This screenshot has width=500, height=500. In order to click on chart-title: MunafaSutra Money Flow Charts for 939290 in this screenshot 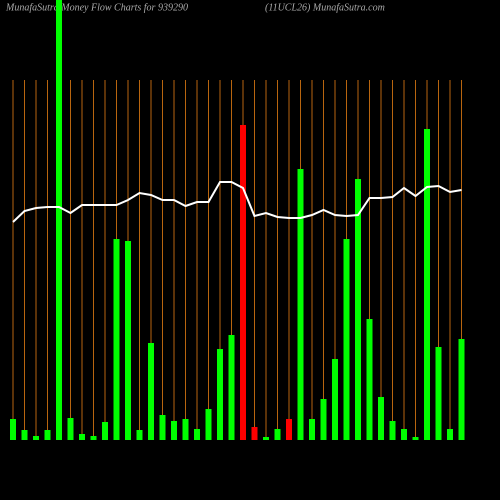, I will do `click(96, 7)`.